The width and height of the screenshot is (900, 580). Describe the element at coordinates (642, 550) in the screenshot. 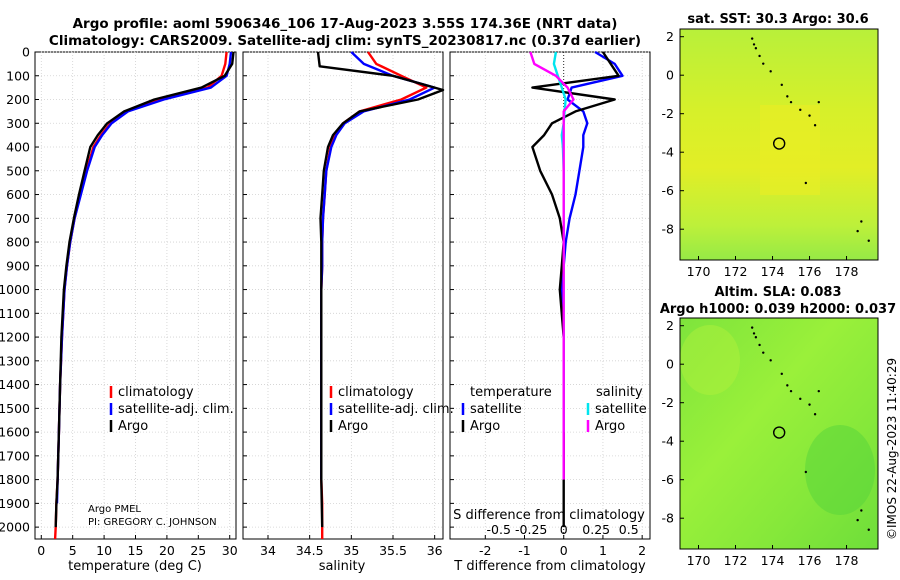

I see `x-tick-label: 2` at that location.